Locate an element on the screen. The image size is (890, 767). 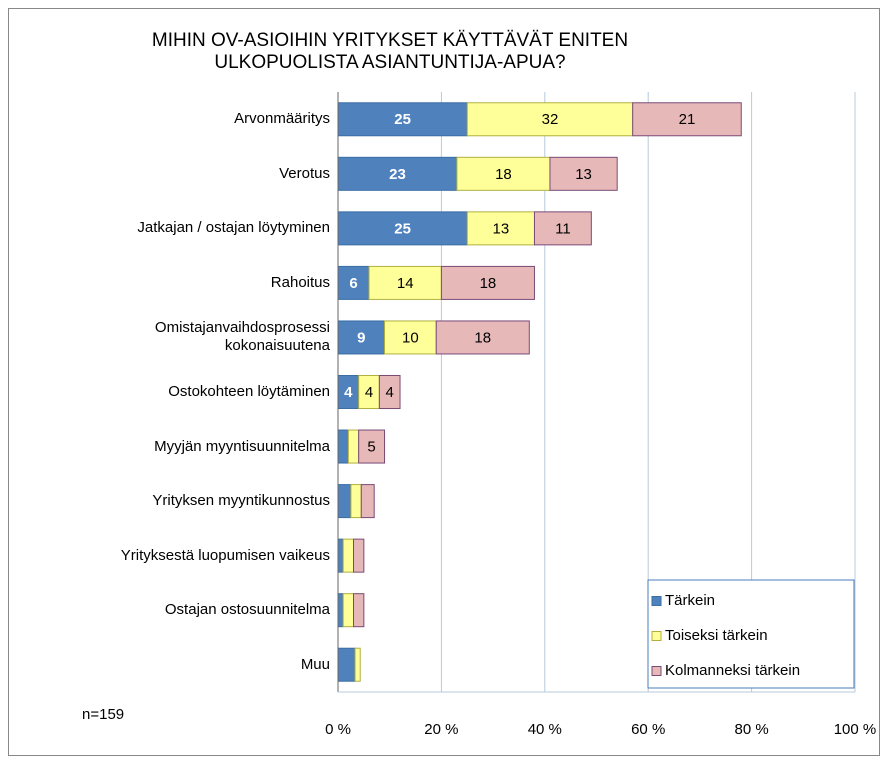
annotation: n=159 is located at coordinates (103, 714).